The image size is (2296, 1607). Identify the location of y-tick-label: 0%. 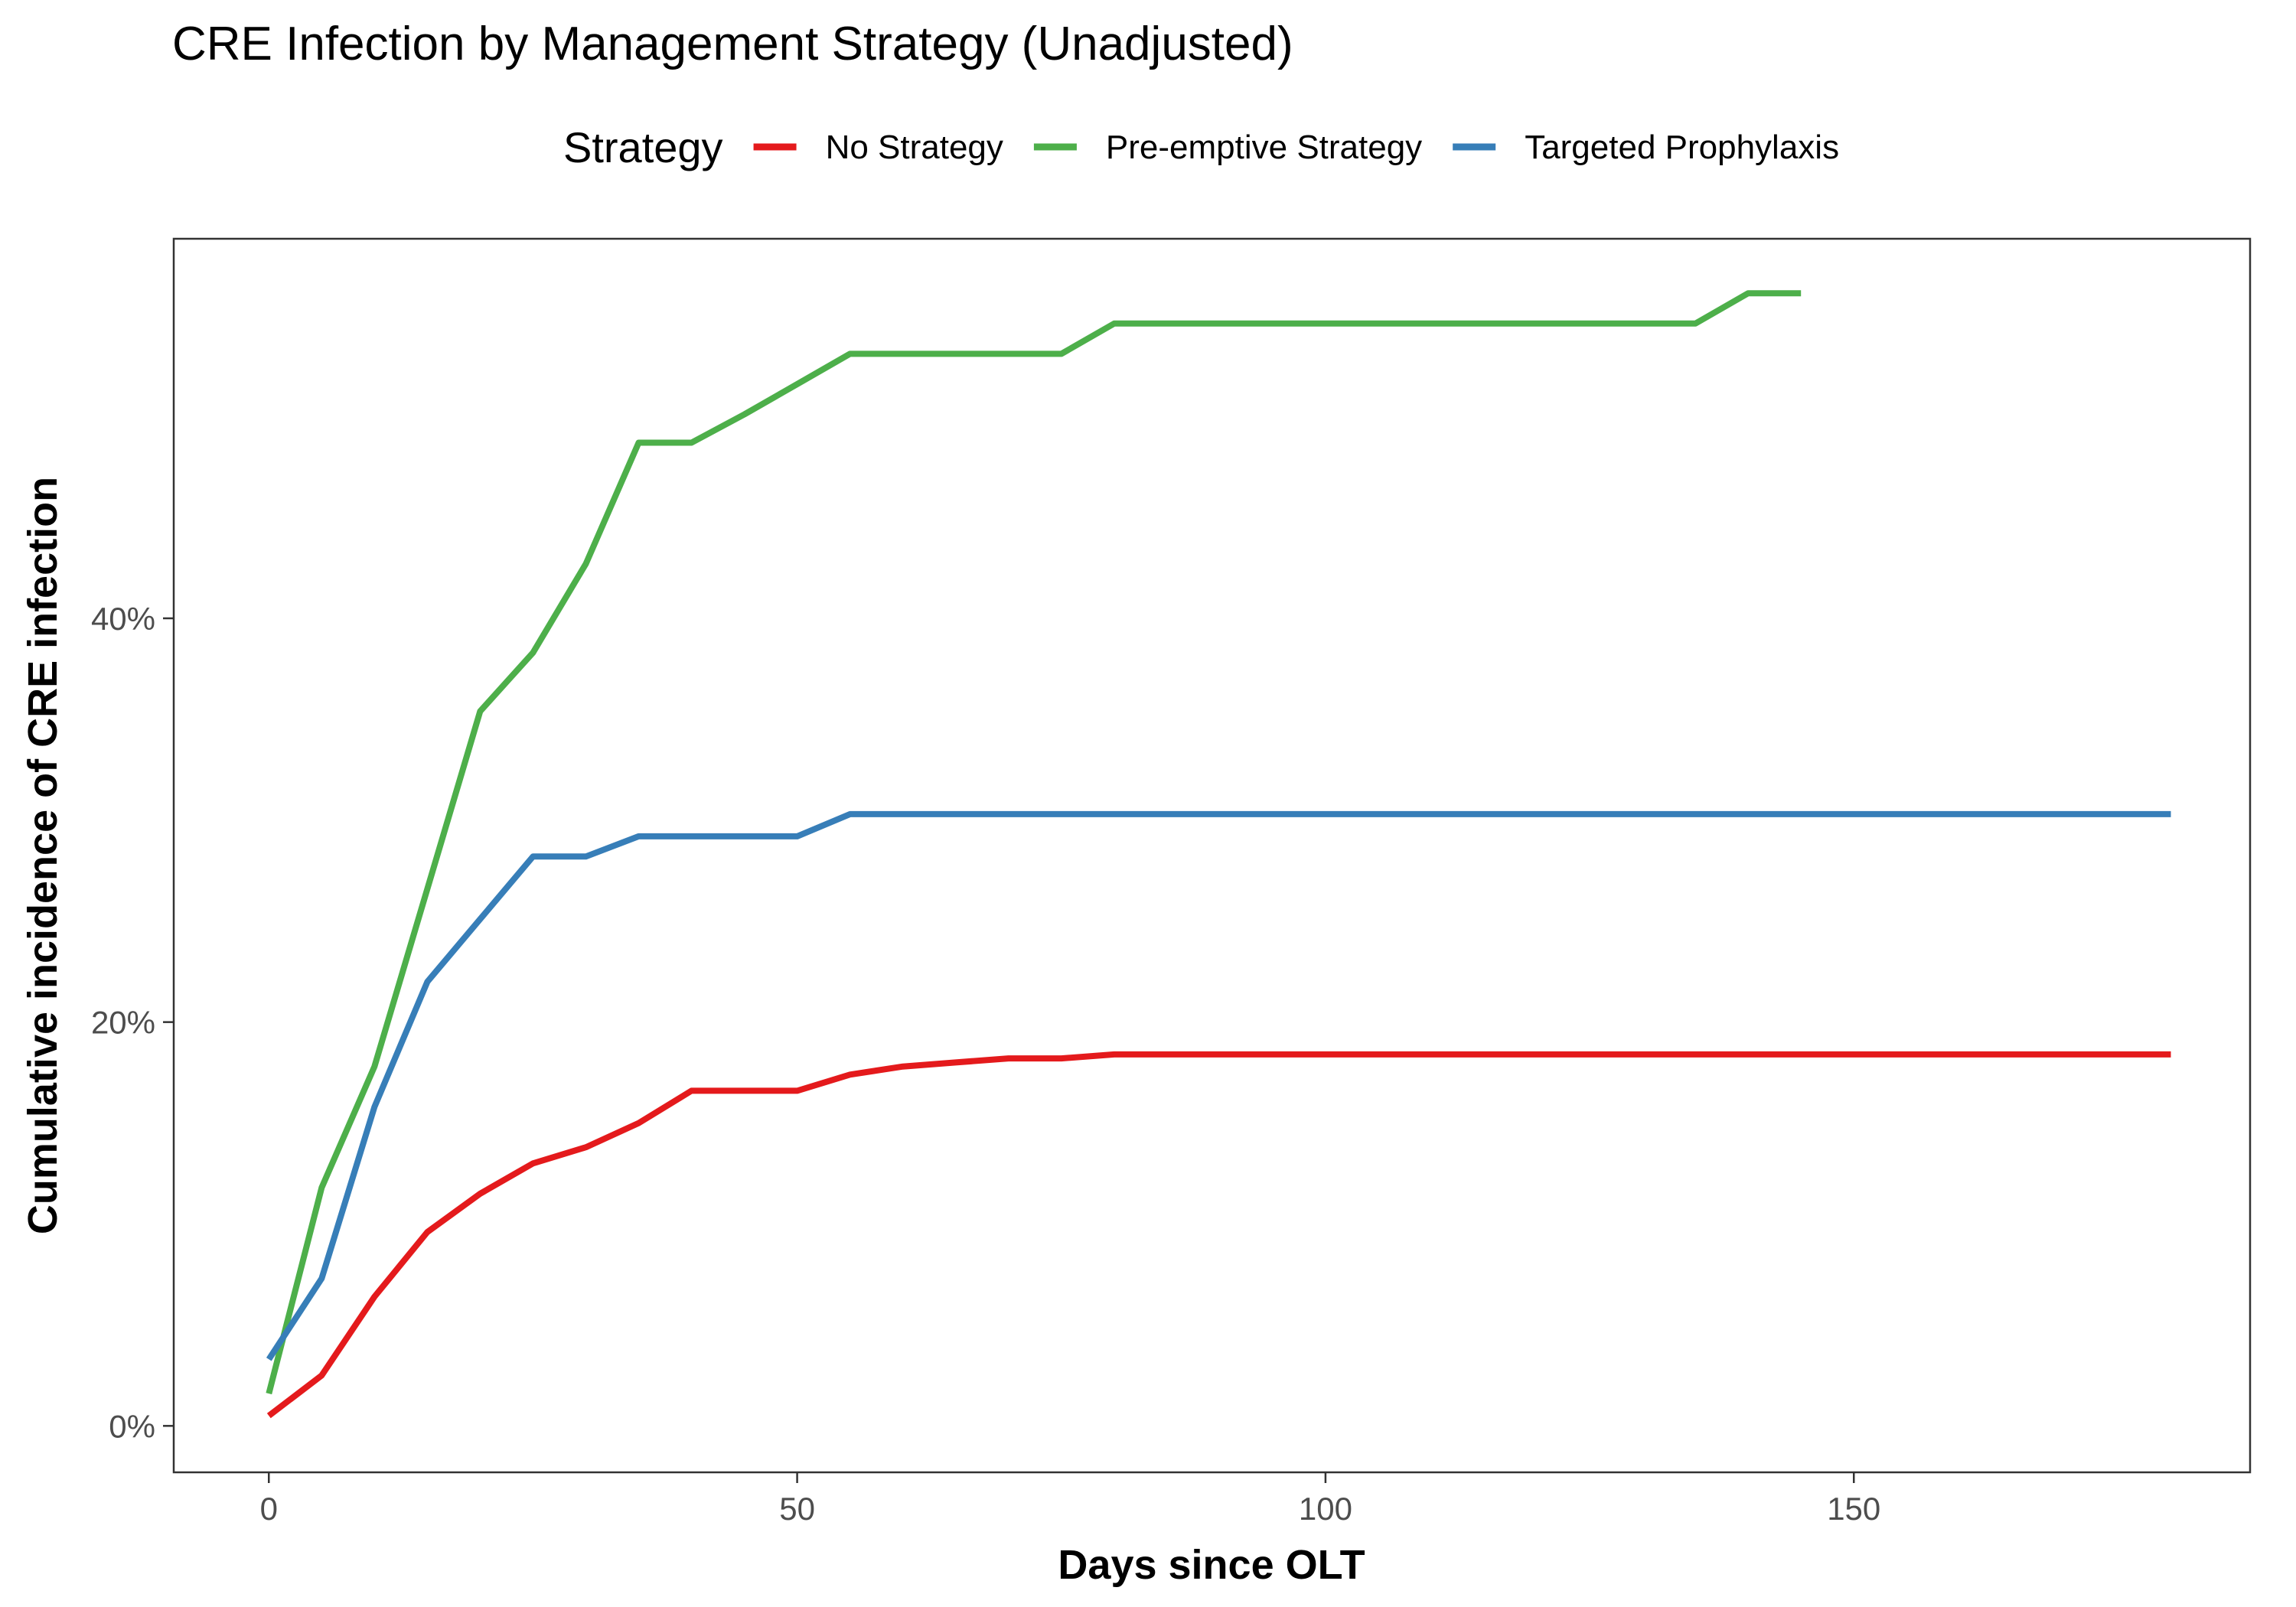
(132, 1426).